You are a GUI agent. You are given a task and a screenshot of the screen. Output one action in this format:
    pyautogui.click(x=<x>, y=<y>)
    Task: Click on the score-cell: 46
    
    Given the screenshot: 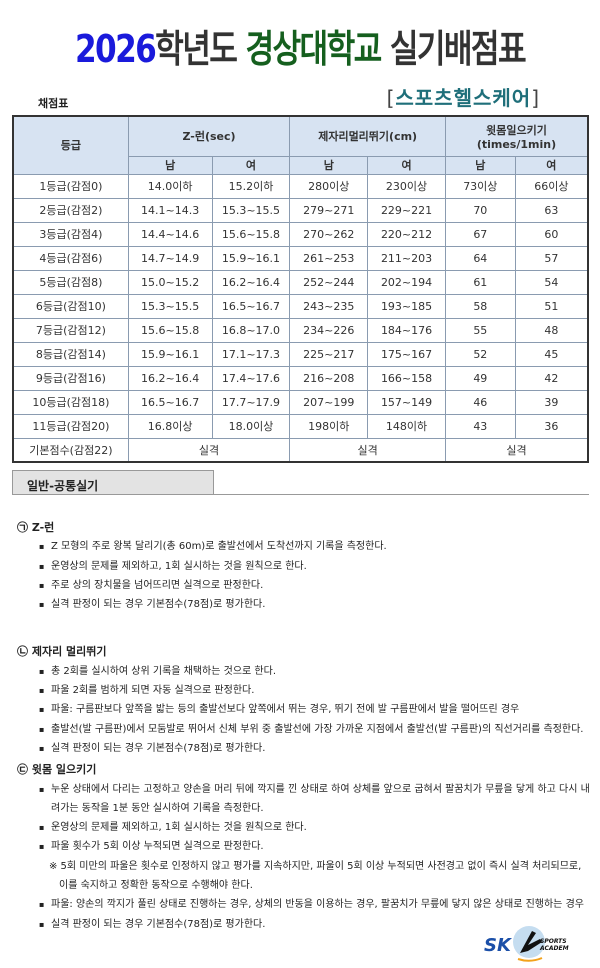 What is the action you would take?
    pyautogui.click(x=480, y=402)
    